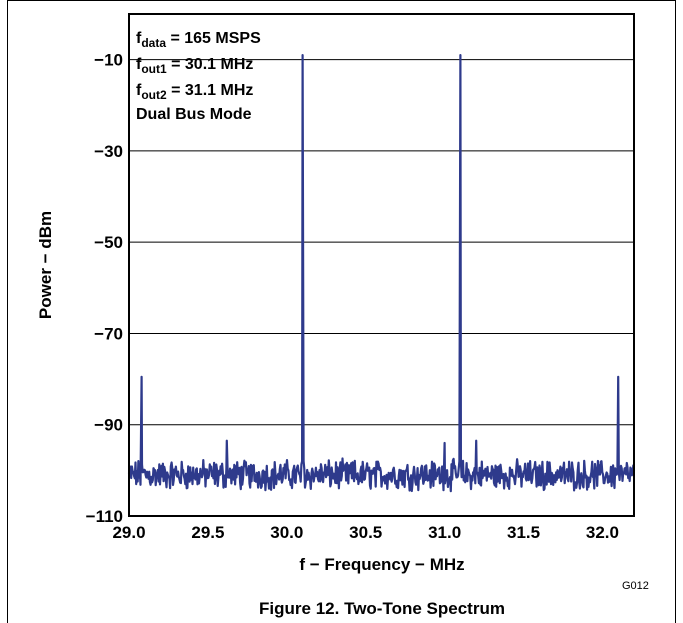  I want to click on x-tick-label: 31.5, so click(523, 532).